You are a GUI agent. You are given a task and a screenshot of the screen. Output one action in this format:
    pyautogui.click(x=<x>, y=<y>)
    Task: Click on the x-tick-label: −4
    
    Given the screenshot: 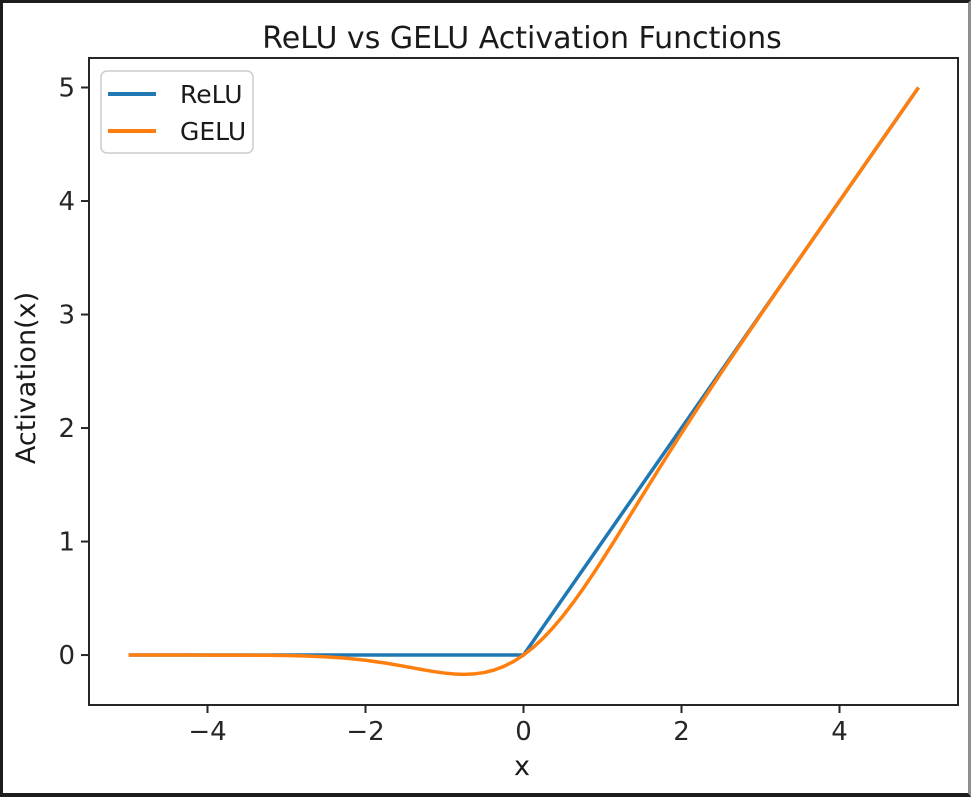 What is the action you would take?
    pyautogui.click(x=207, y=732)
    